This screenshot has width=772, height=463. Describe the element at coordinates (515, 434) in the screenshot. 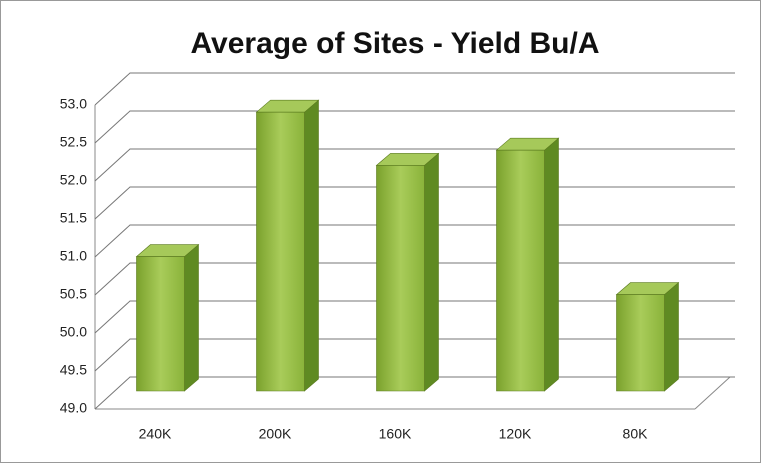

I see `x-tick-label: 120K` at that location.